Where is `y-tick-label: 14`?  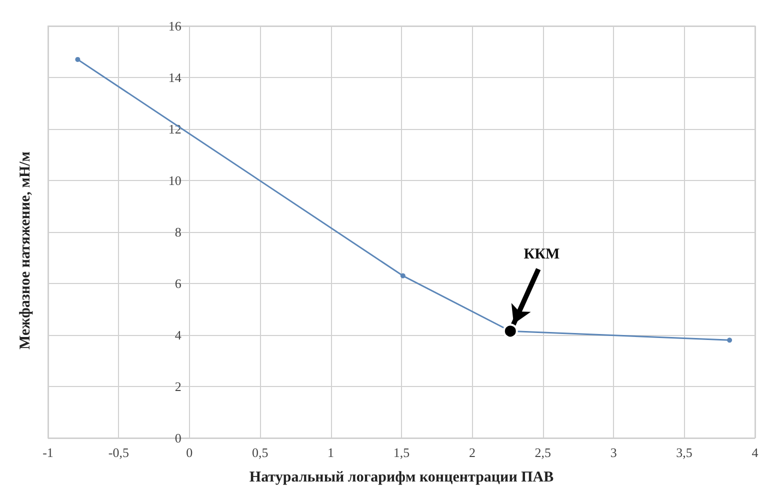
y-tick-label: 14 is located at coordinates (175, 77).